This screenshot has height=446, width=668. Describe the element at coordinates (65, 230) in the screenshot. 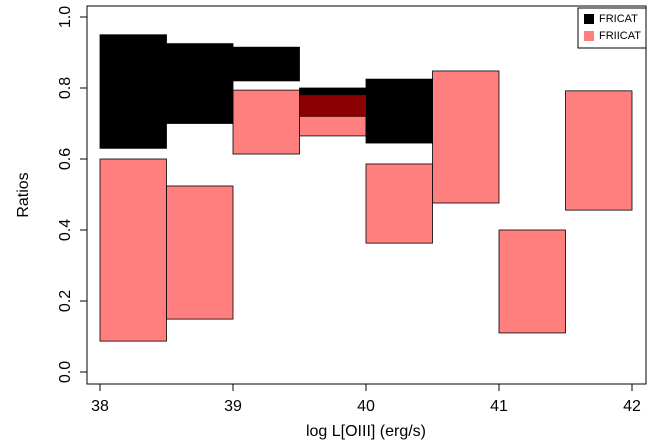

I see `y-tick-label: 0.4` at that location.